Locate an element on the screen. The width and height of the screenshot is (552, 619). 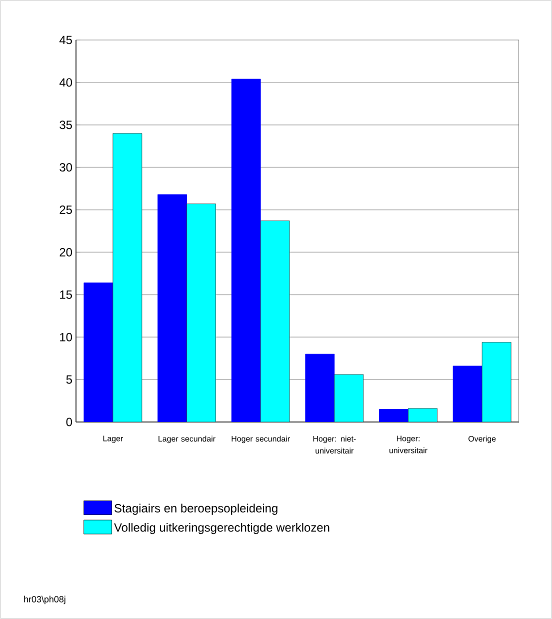
y-tick-label: 10 is located at coordinates (66, 337).